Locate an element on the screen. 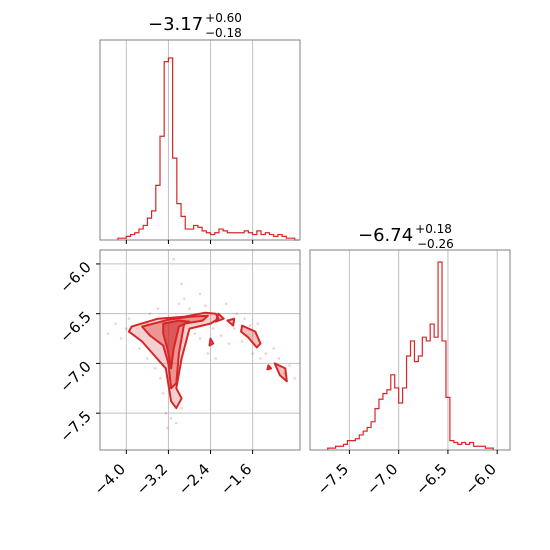 The height and width of the screenshot is (550, 550). joint-y-ticks: −6.0 −6.5 −7.0 −7.5 is located at coordinates (78, 352).